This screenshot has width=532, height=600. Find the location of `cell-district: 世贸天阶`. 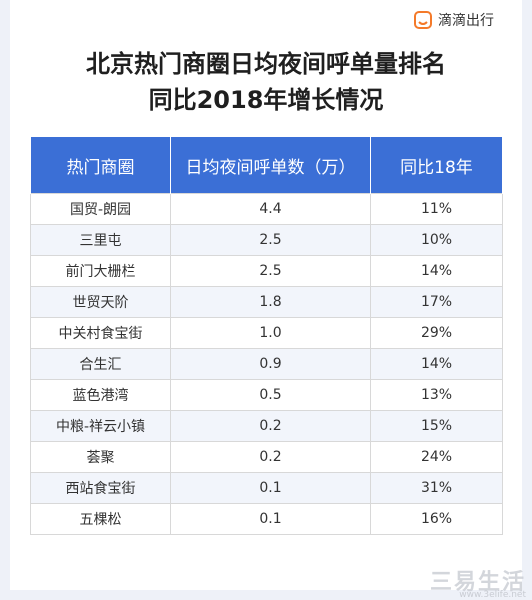

cell-district: 世贸天阶 is located at coordinates (100, 302).